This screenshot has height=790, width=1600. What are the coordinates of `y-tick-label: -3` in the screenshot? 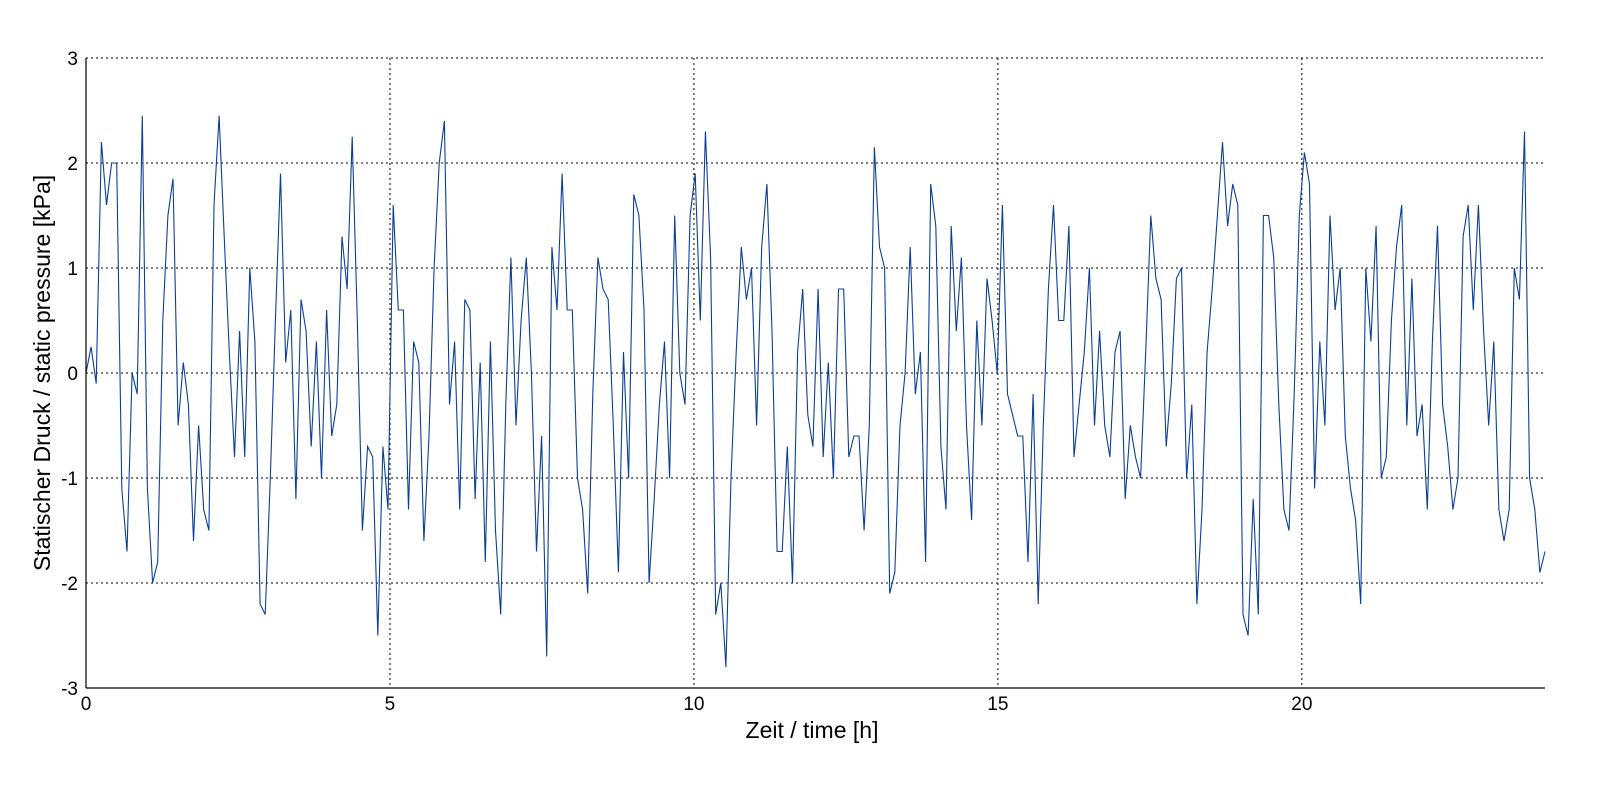 It's located at (69, 689).